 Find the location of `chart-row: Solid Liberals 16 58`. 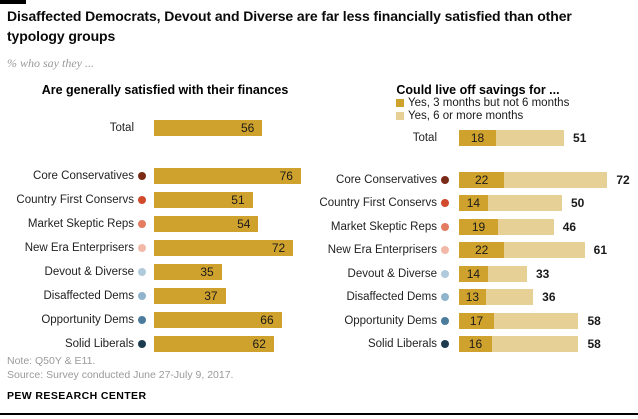

chart-row: Solid Liberals 16 58 is located at coordinates (319, 344).